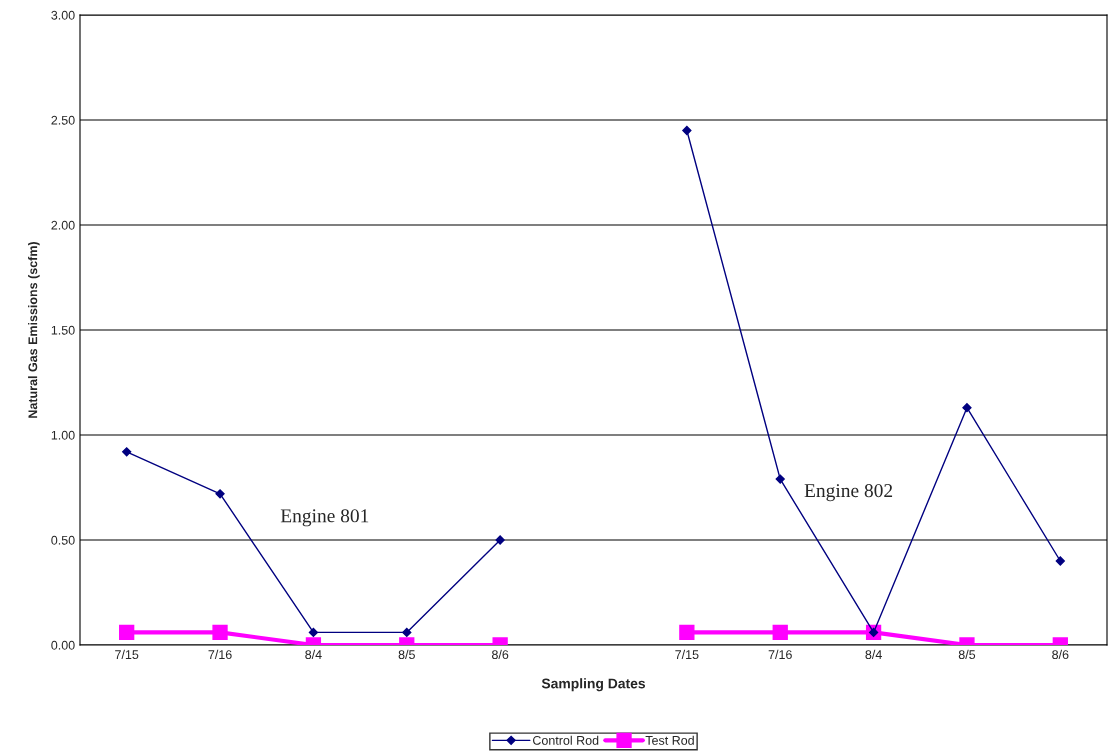  I want to click on y-tick-label: 2.50, so click(63, 120).